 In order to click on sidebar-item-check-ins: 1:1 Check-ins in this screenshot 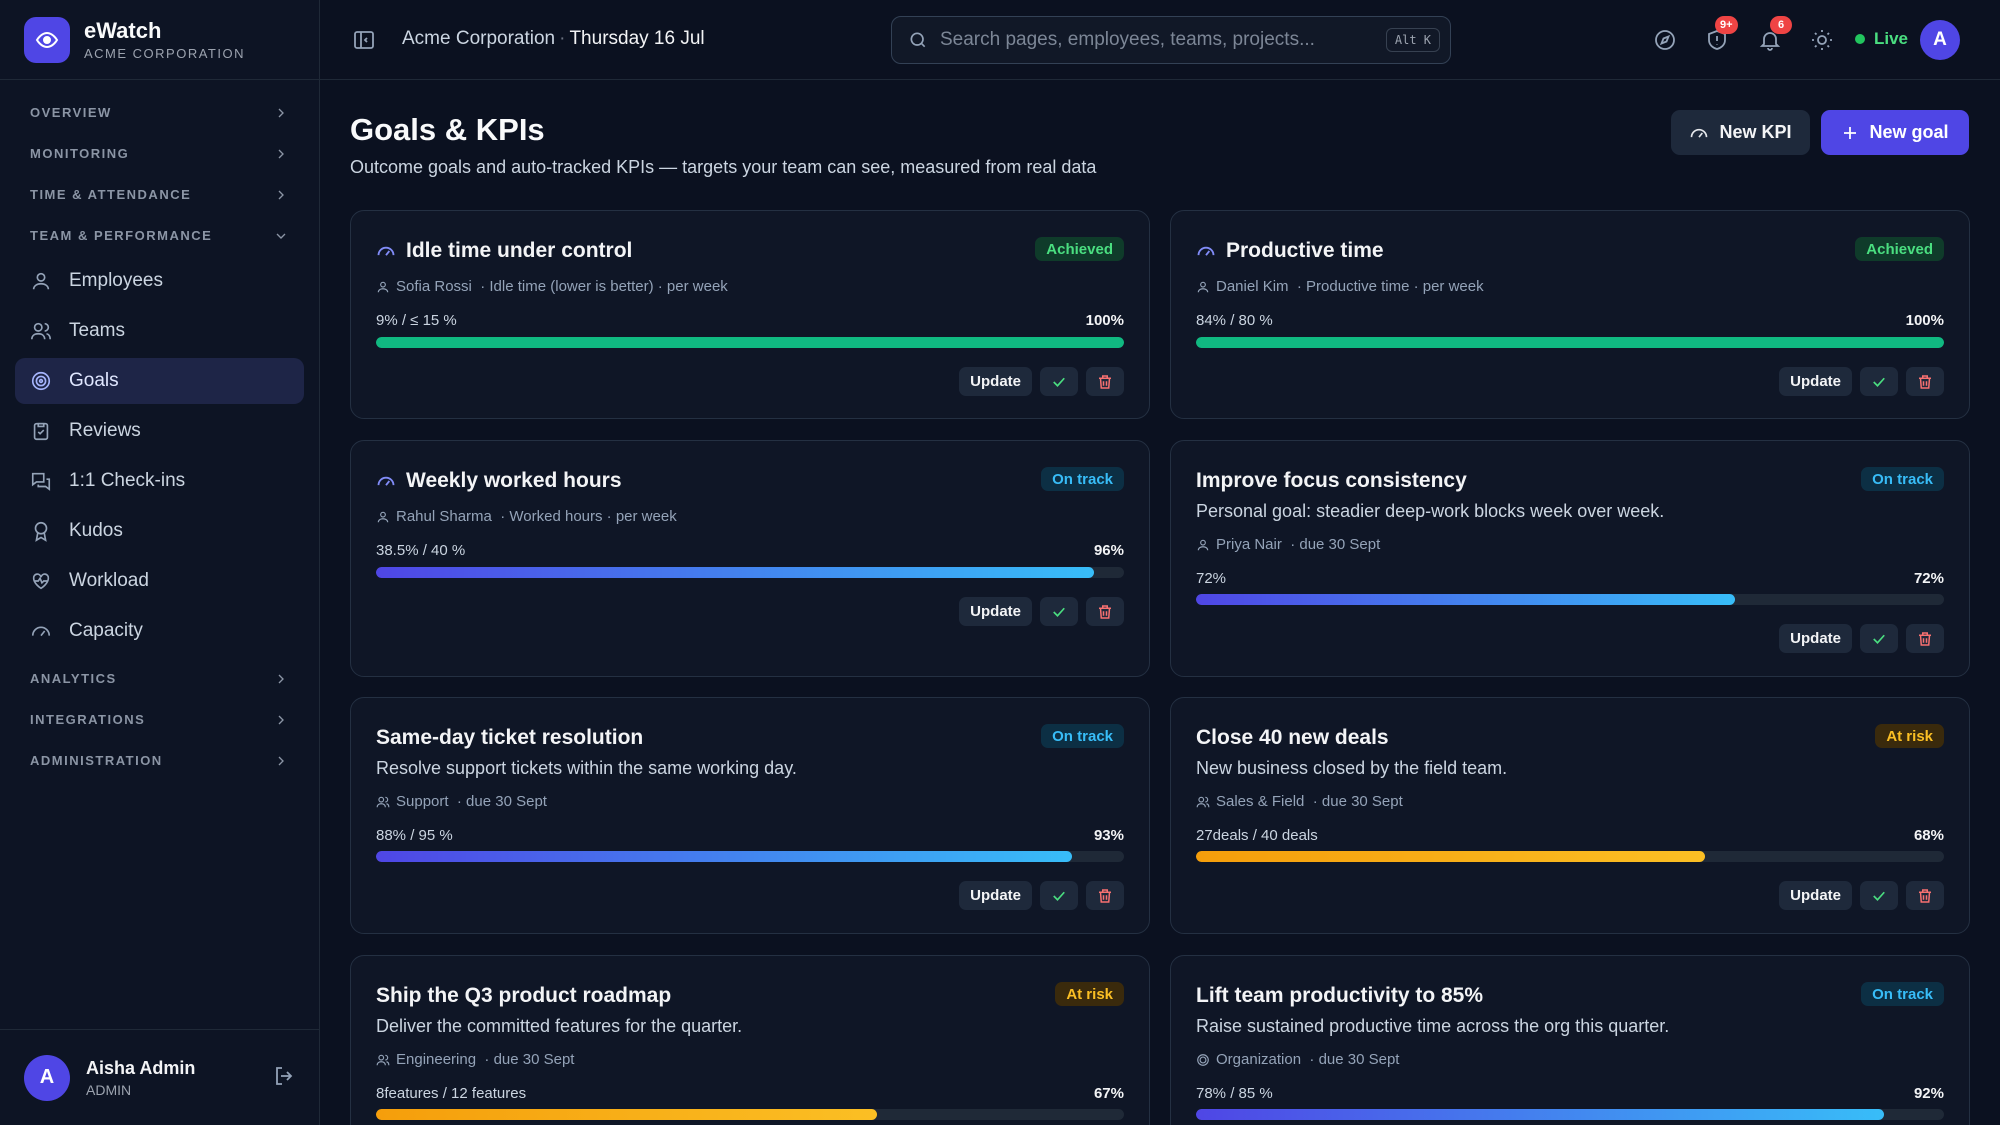, I will do `click(159, 481)`.